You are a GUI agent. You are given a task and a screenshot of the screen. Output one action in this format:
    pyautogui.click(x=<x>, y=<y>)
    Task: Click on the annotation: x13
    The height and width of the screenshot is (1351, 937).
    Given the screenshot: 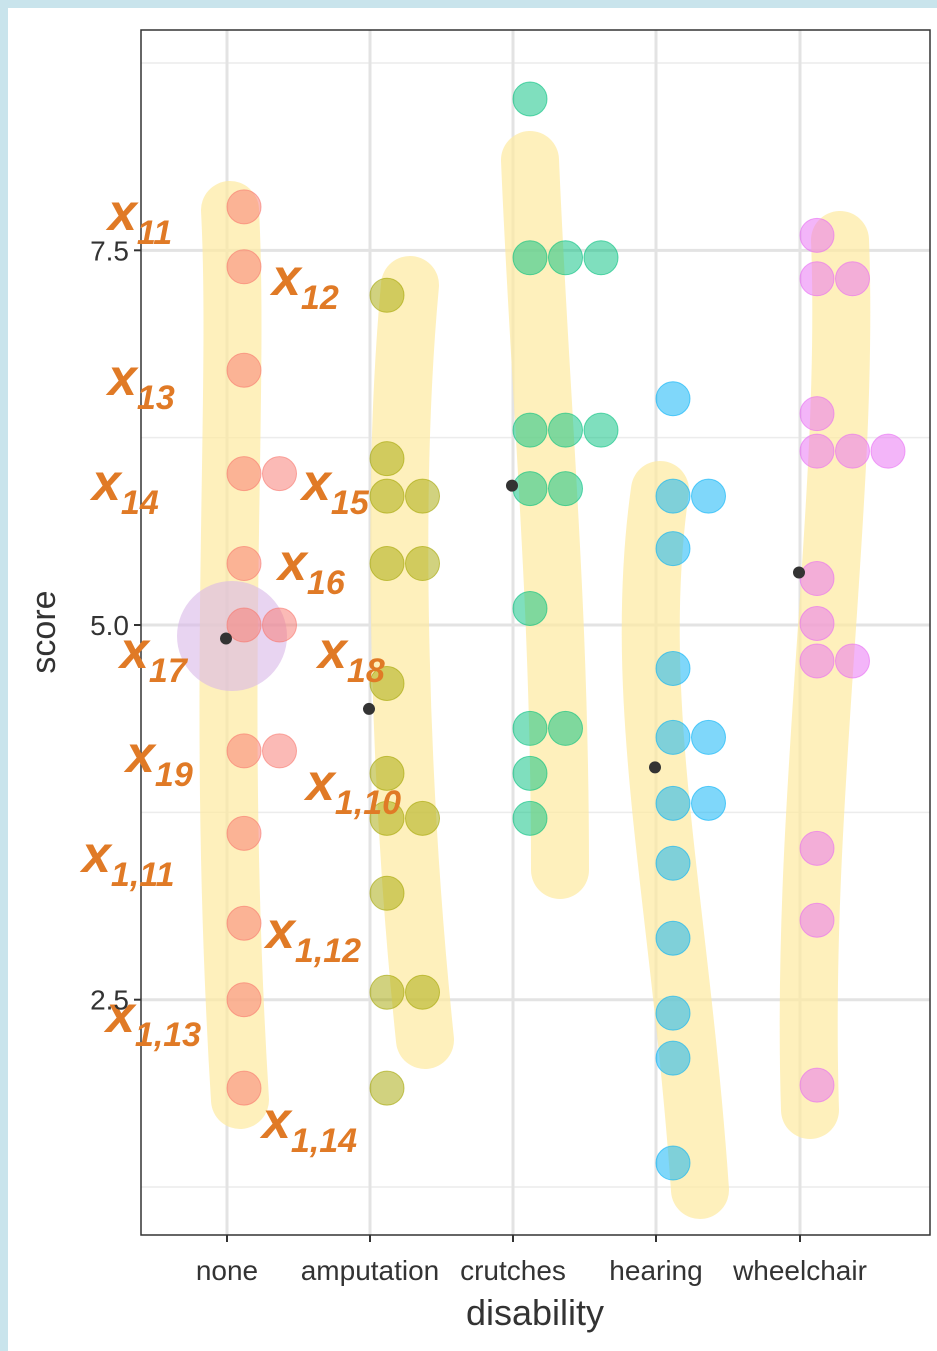 What is the action you would take?
    pyautogui.click(x=140, y=383)
    